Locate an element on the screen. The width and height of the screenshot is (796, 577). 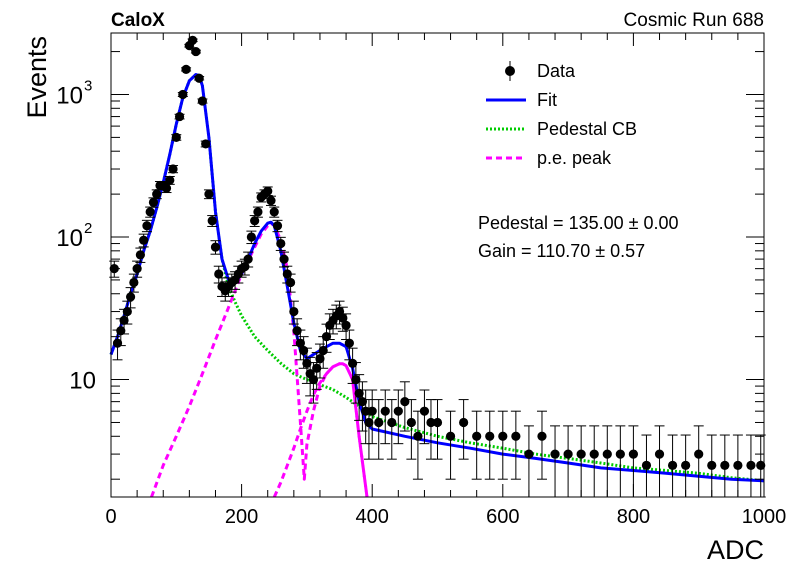
x-tick-label: 1000 is located at coordinates (764, 517).